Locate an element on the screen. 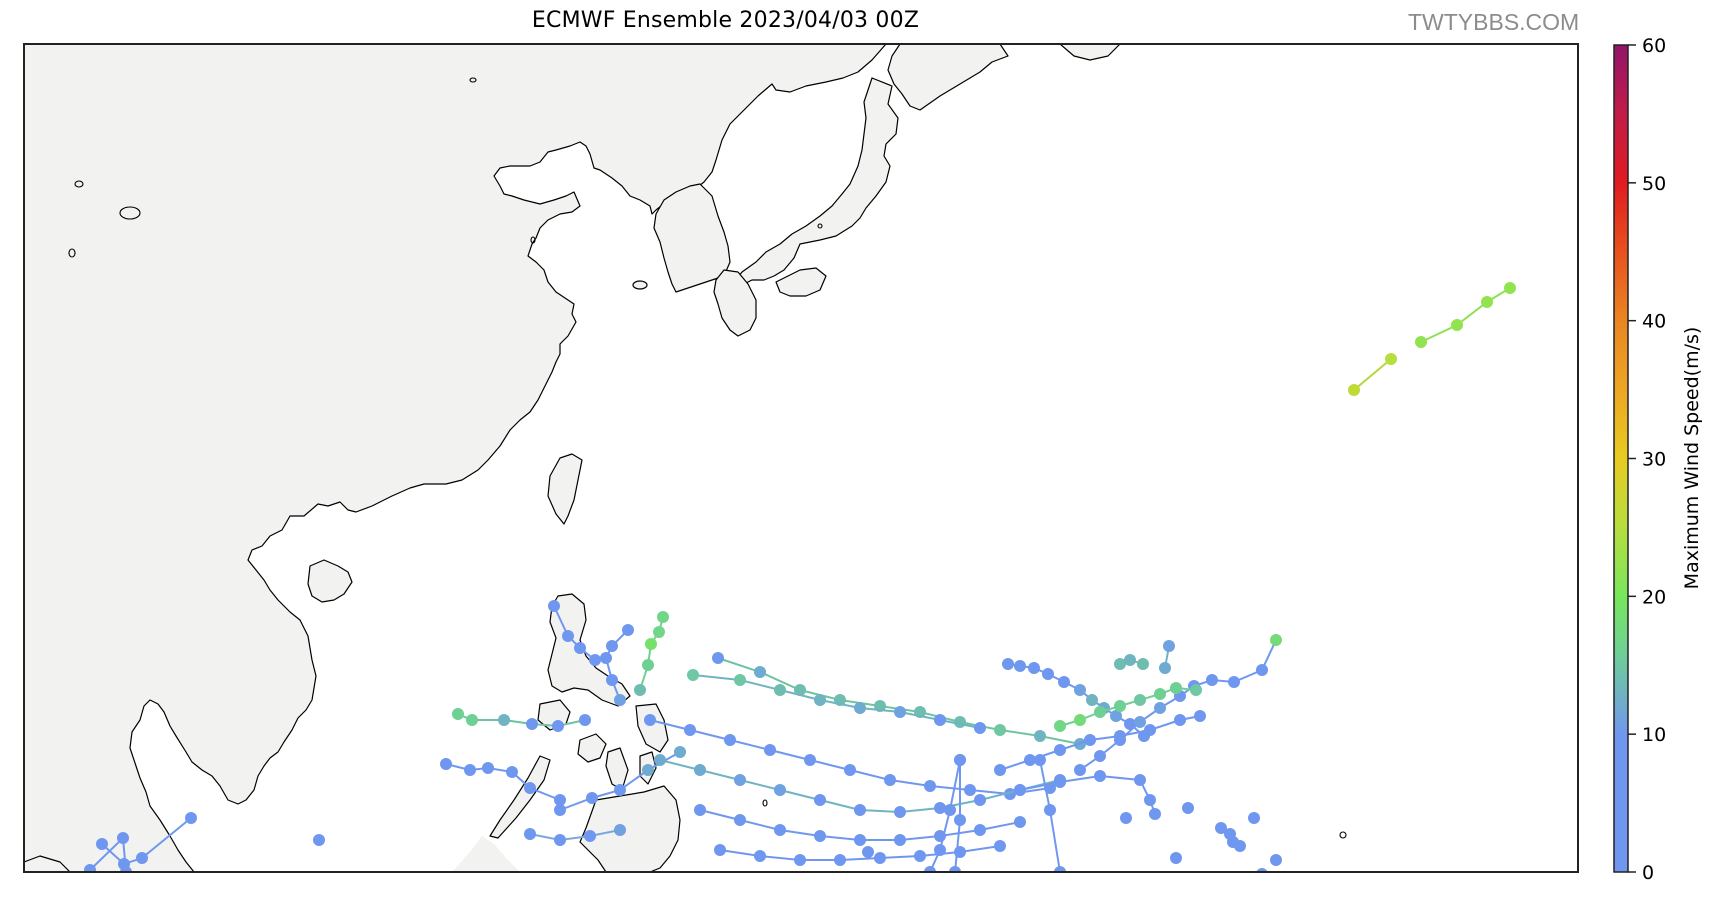 The image size is (1725, 900). chart-title: ECMWF Ensemble 2023/04/03 00Z is located at coordinates (862, 20).